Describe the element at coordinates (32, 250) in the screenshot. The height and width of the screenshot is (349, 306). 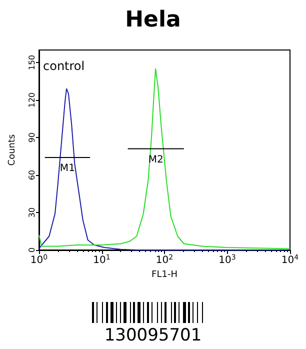
I see `y-tick-label: 0` at that location.